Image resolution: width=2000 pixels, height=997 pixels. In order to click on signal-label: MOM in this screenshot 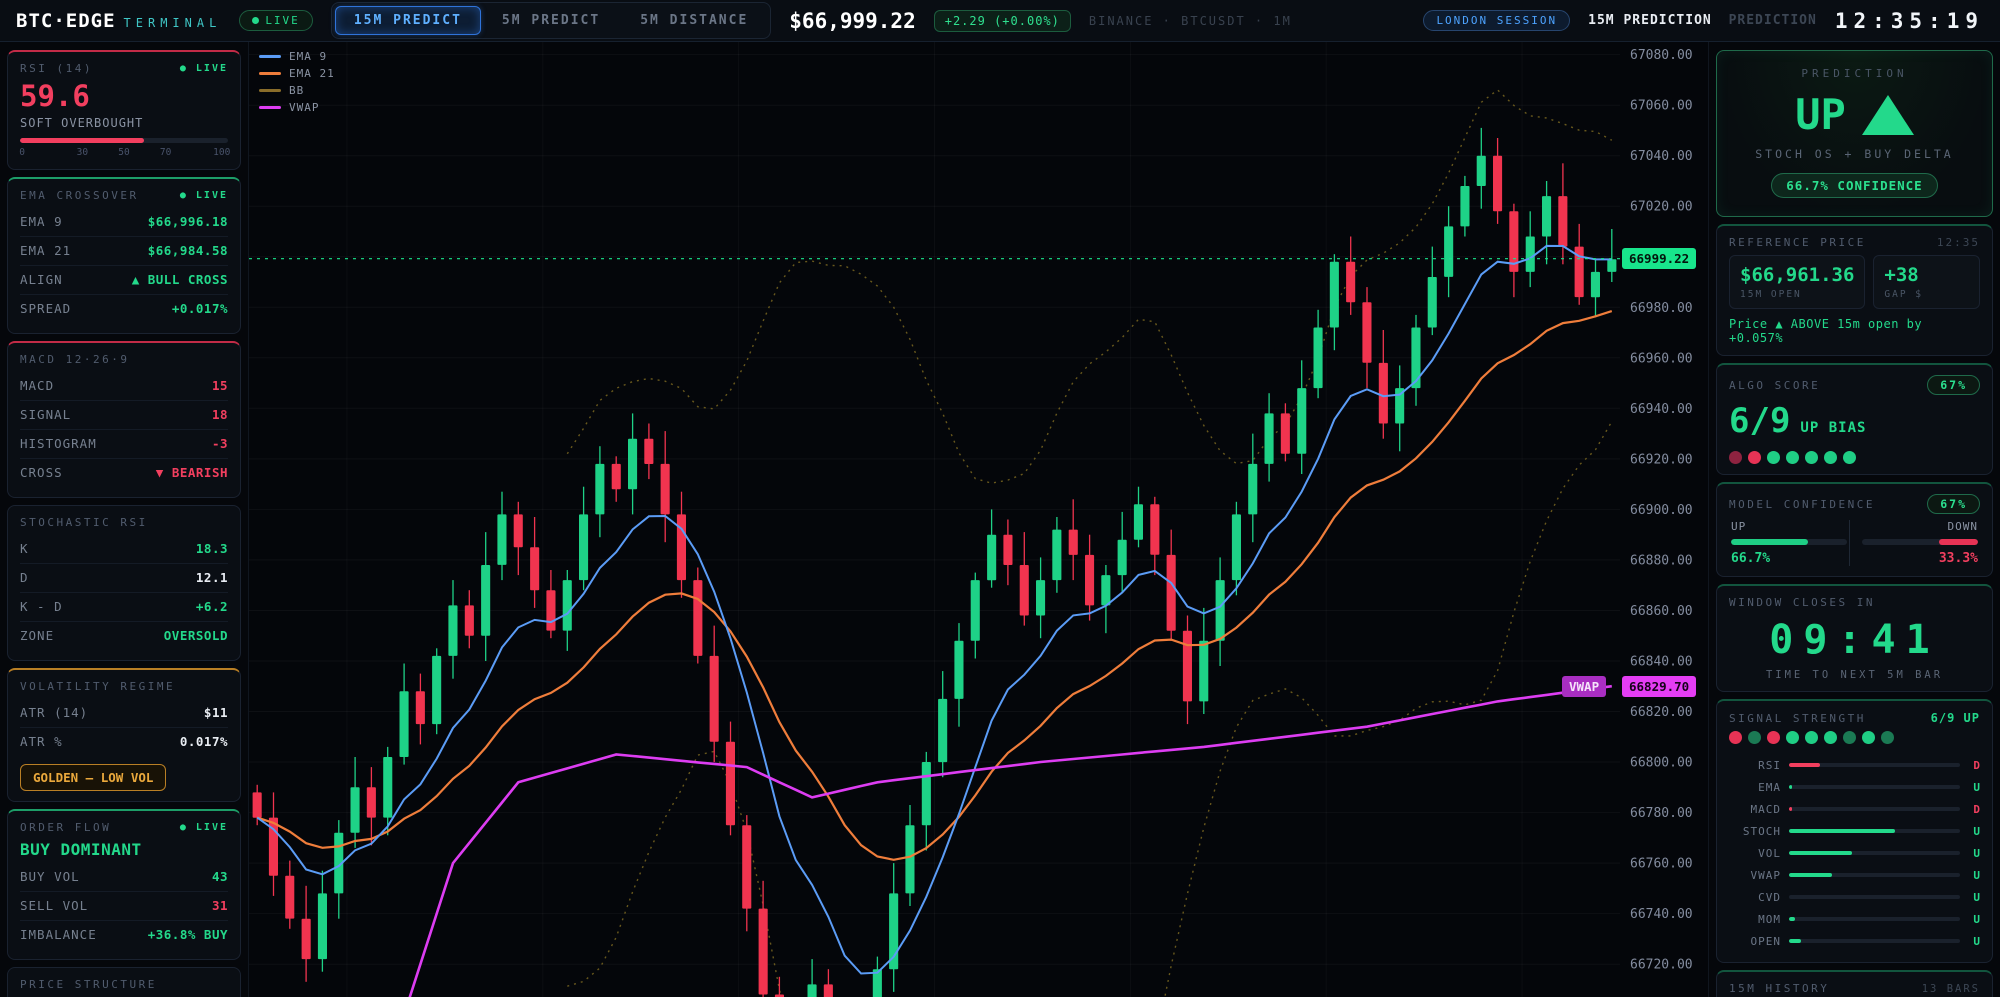, I will do `click(1769, 919)`.